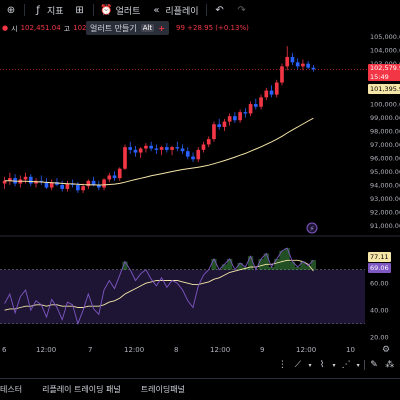 This screenshot has width=400, height=400. I want to click on bottom-panel: 테스터 리플레이 트레이딩 패널 트레이딩패널, so click(200, 389).